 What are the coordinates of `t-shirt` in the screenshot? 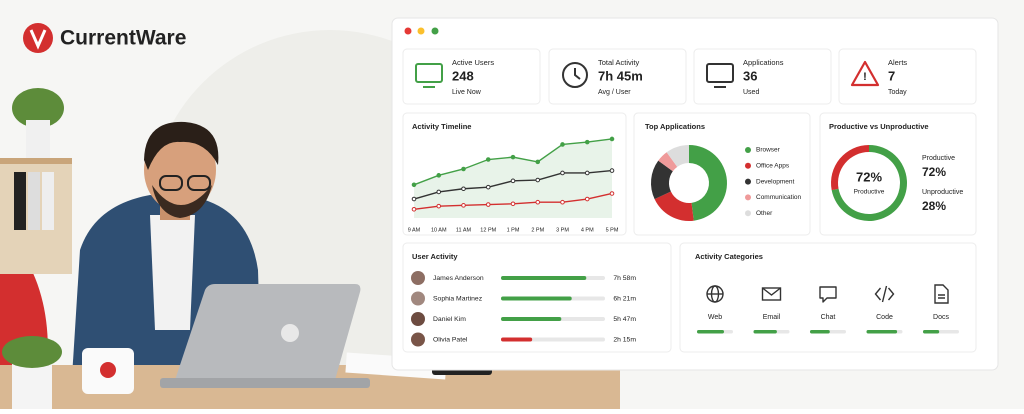 It's located at (172, 272).